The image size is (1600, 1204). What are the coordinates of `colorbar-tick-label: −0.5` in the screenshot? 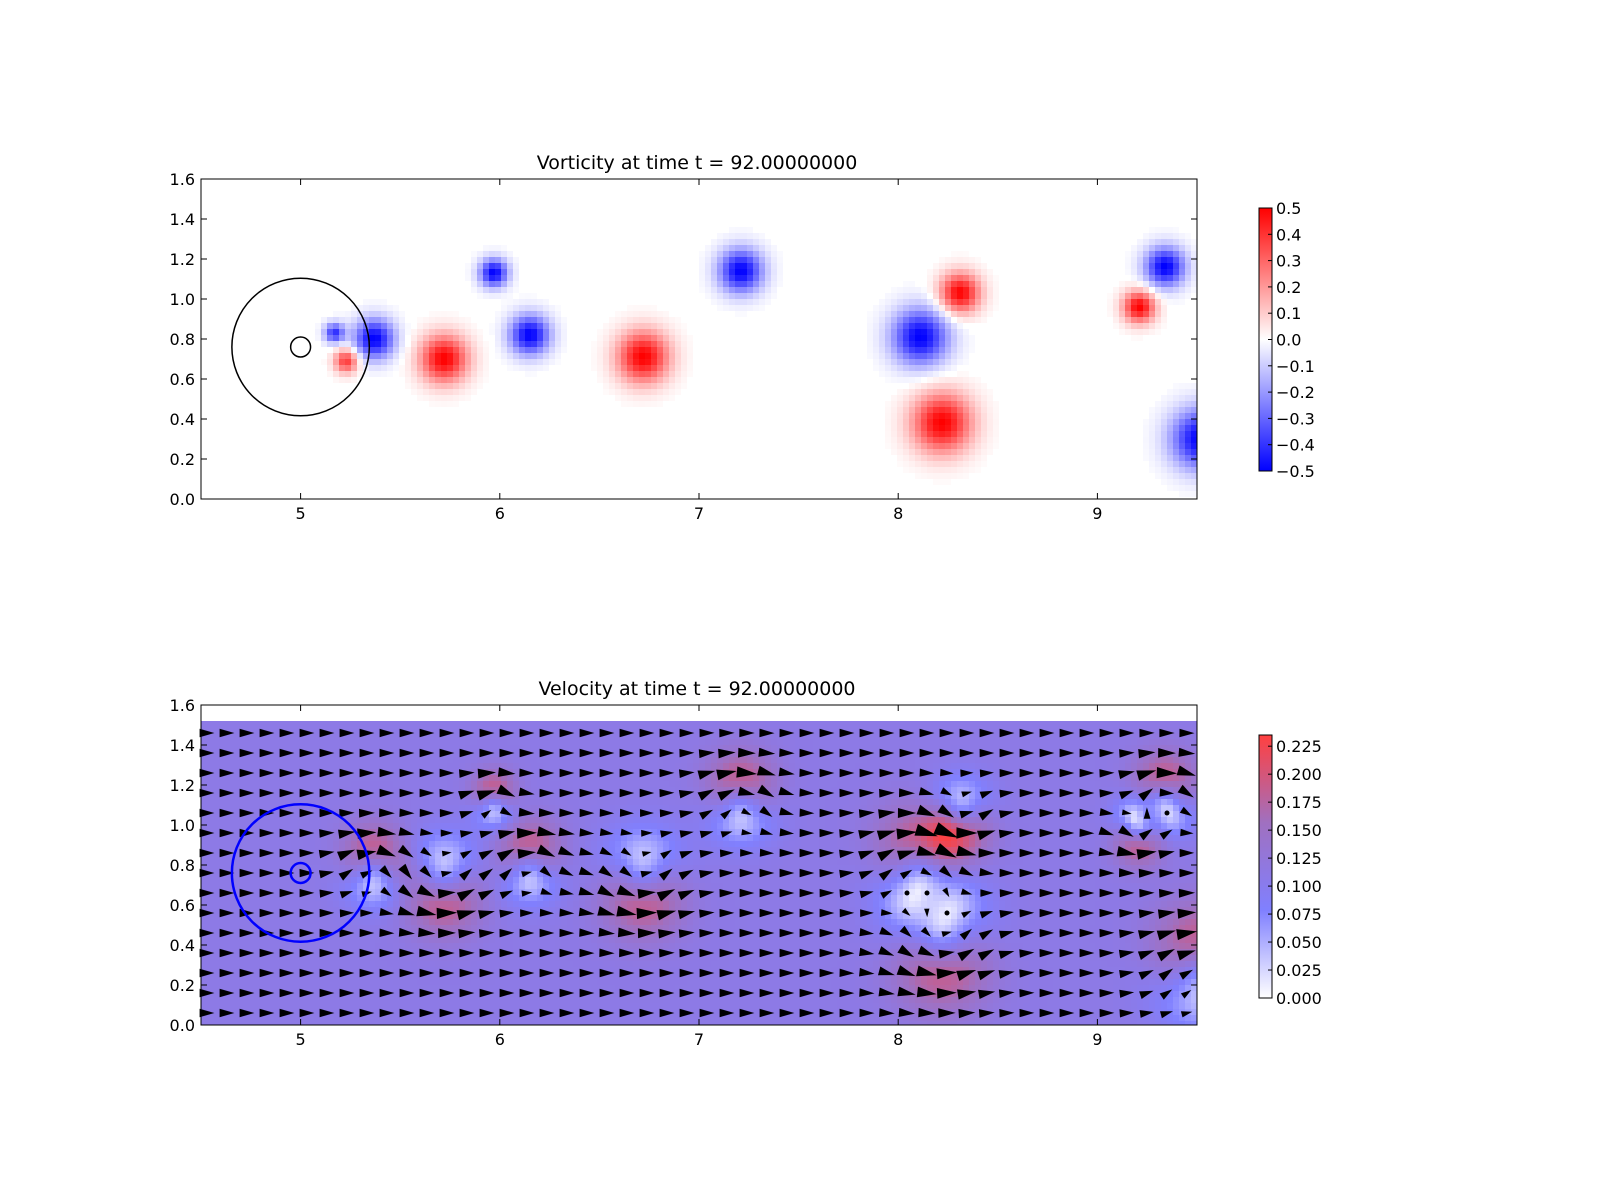 It's located at (1295, 471).